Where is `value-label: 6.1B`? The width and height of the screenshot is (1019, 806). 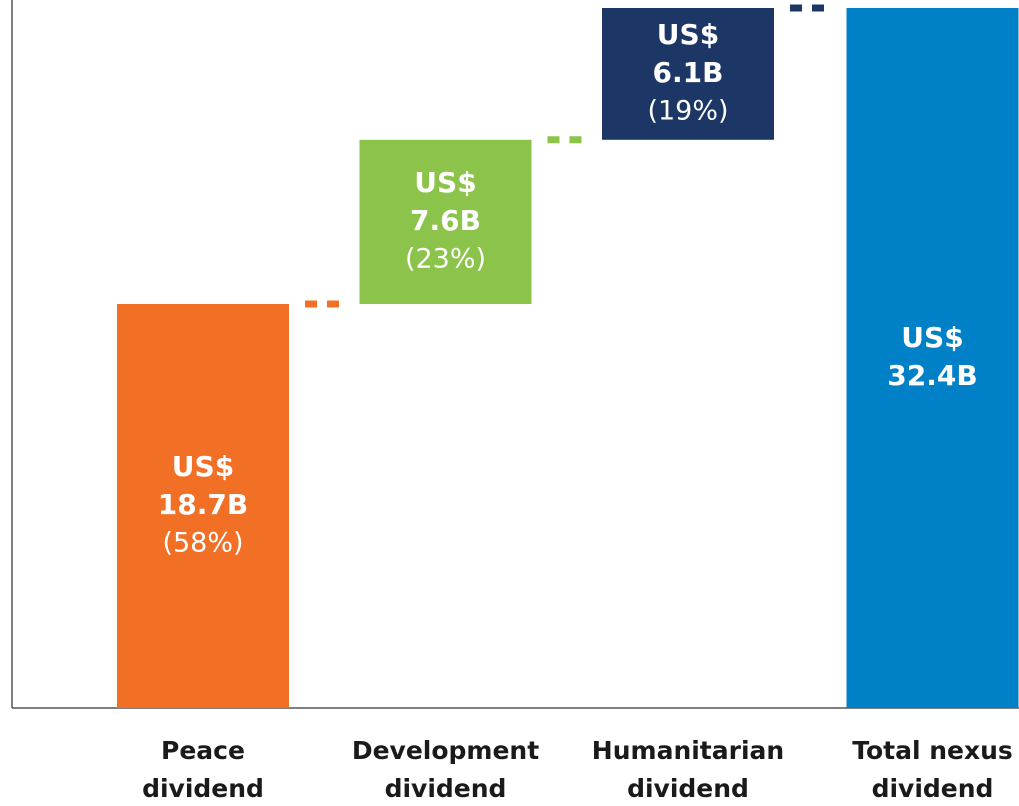
value-label: 6.1B is located at coordinates (688, 72).